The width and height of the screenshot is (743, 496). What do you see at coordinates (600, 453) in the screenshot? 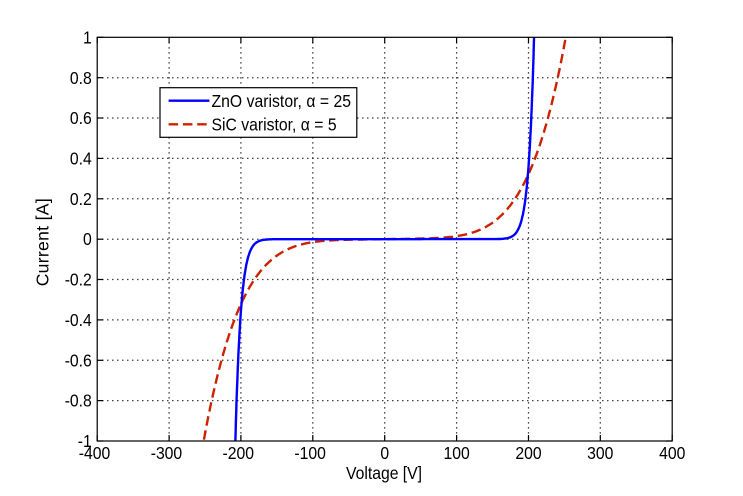
I see `svg-text: 300` at bounding box center [600, 453].